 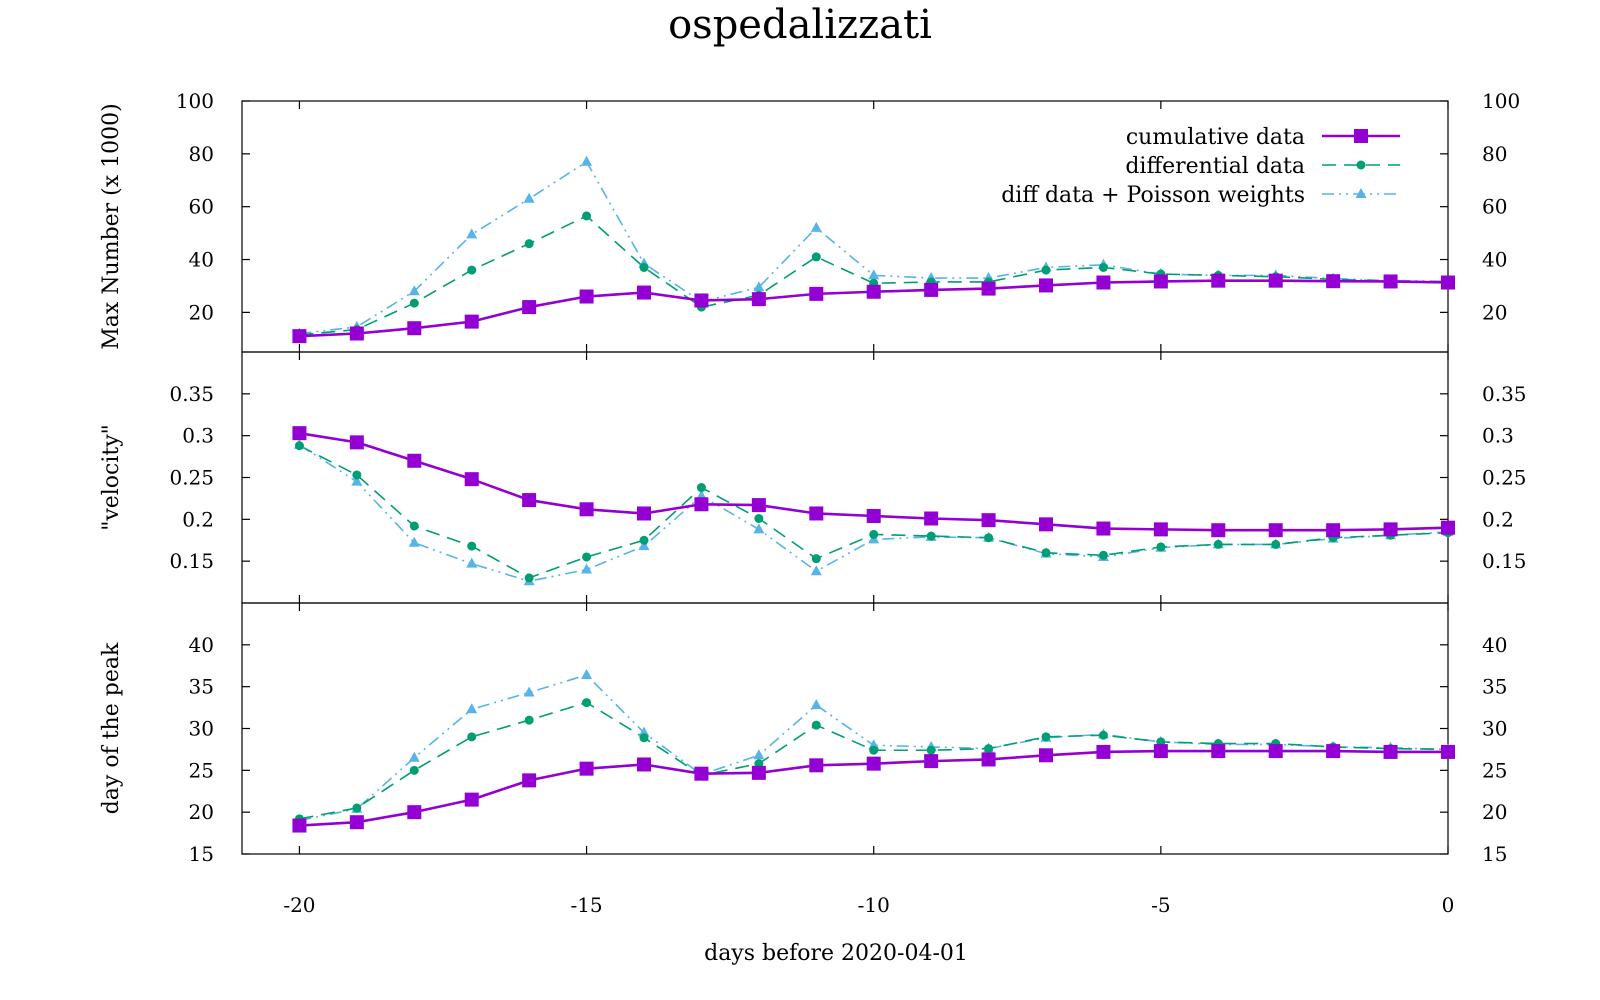 I want to click on y-tick-label-right: 0.25, so click(x=1504, y=478).